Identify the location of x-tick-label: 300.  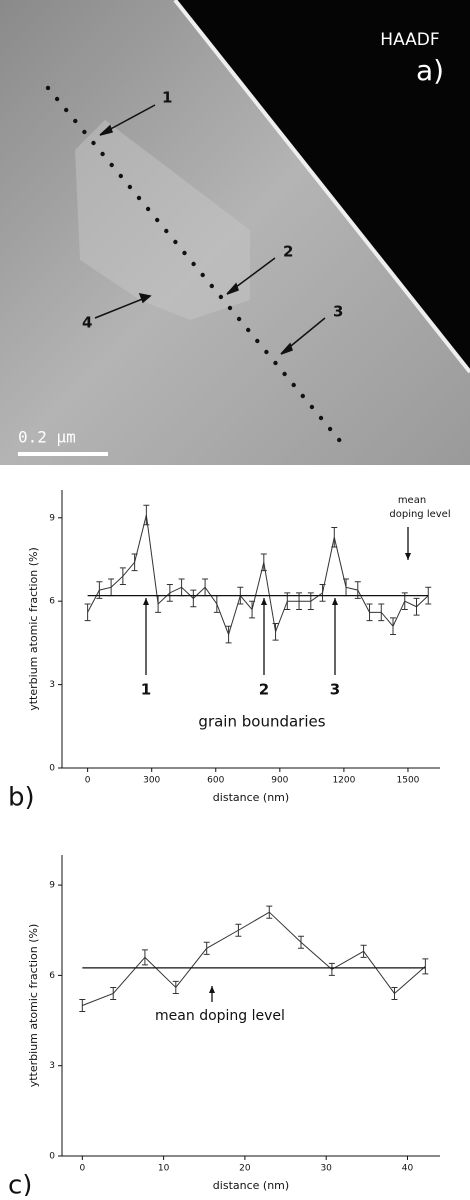
(151, 781).